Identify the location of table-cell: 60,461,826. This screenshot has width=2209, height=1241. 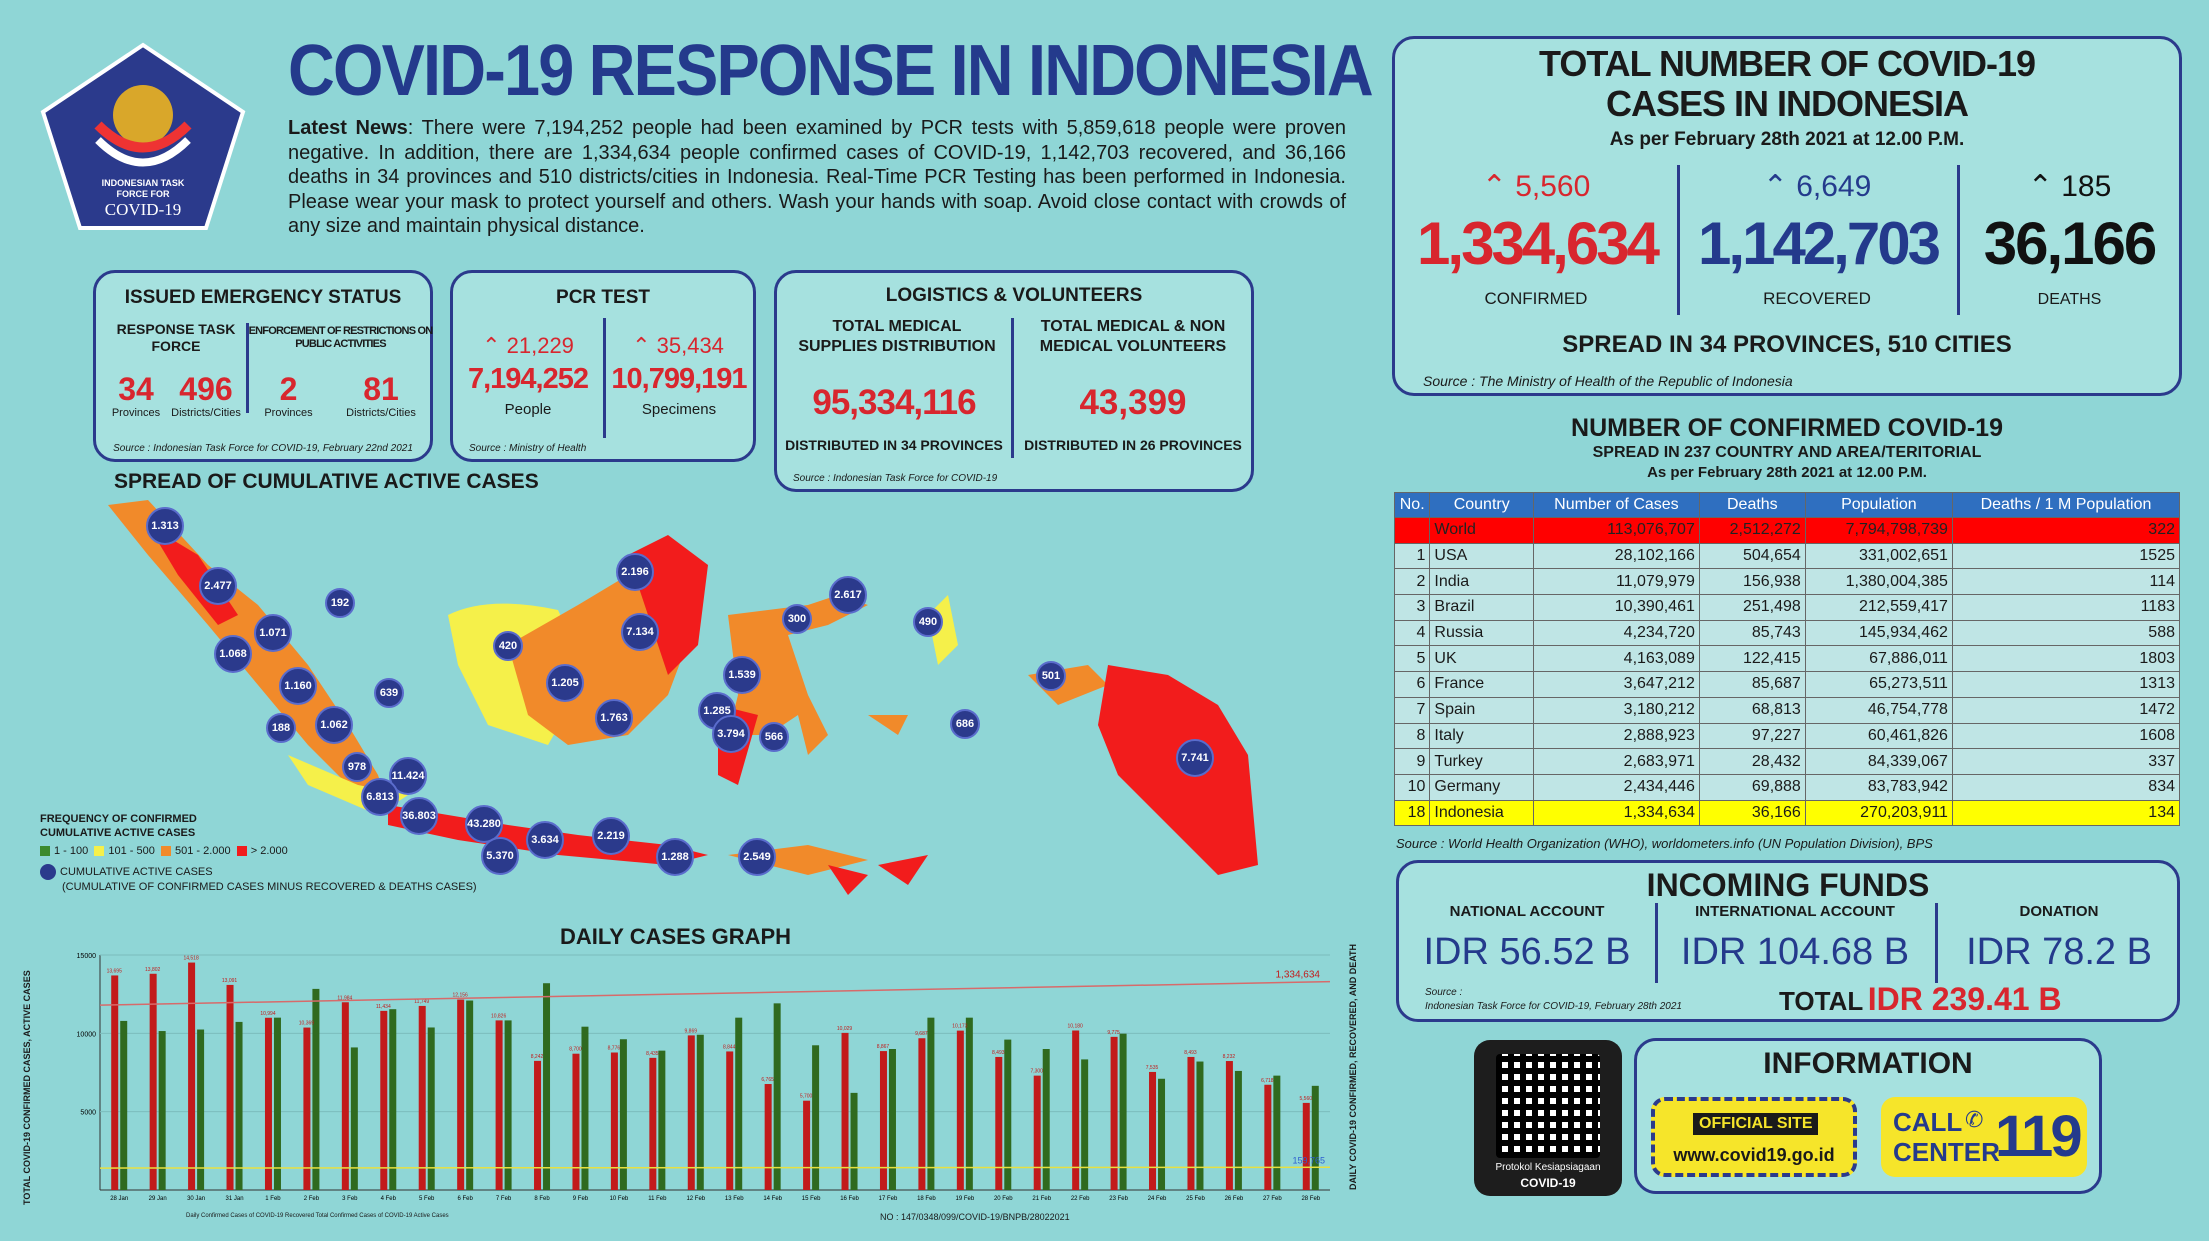
(1878, 736).